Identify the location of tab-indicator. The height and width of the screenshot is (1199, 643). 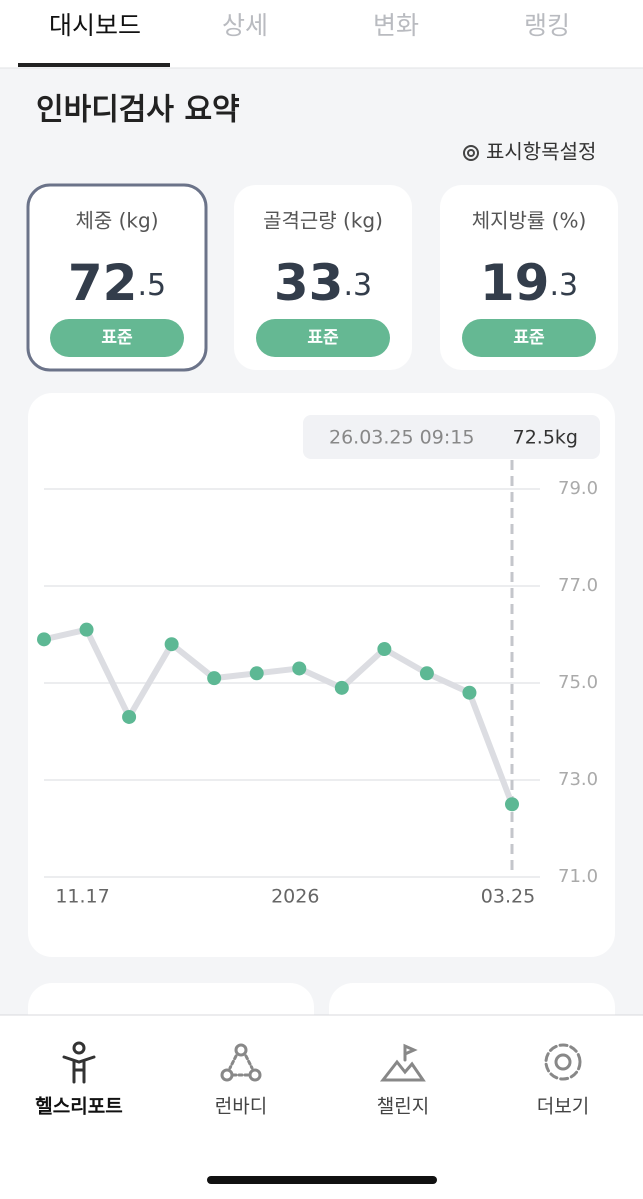
(94, 65).